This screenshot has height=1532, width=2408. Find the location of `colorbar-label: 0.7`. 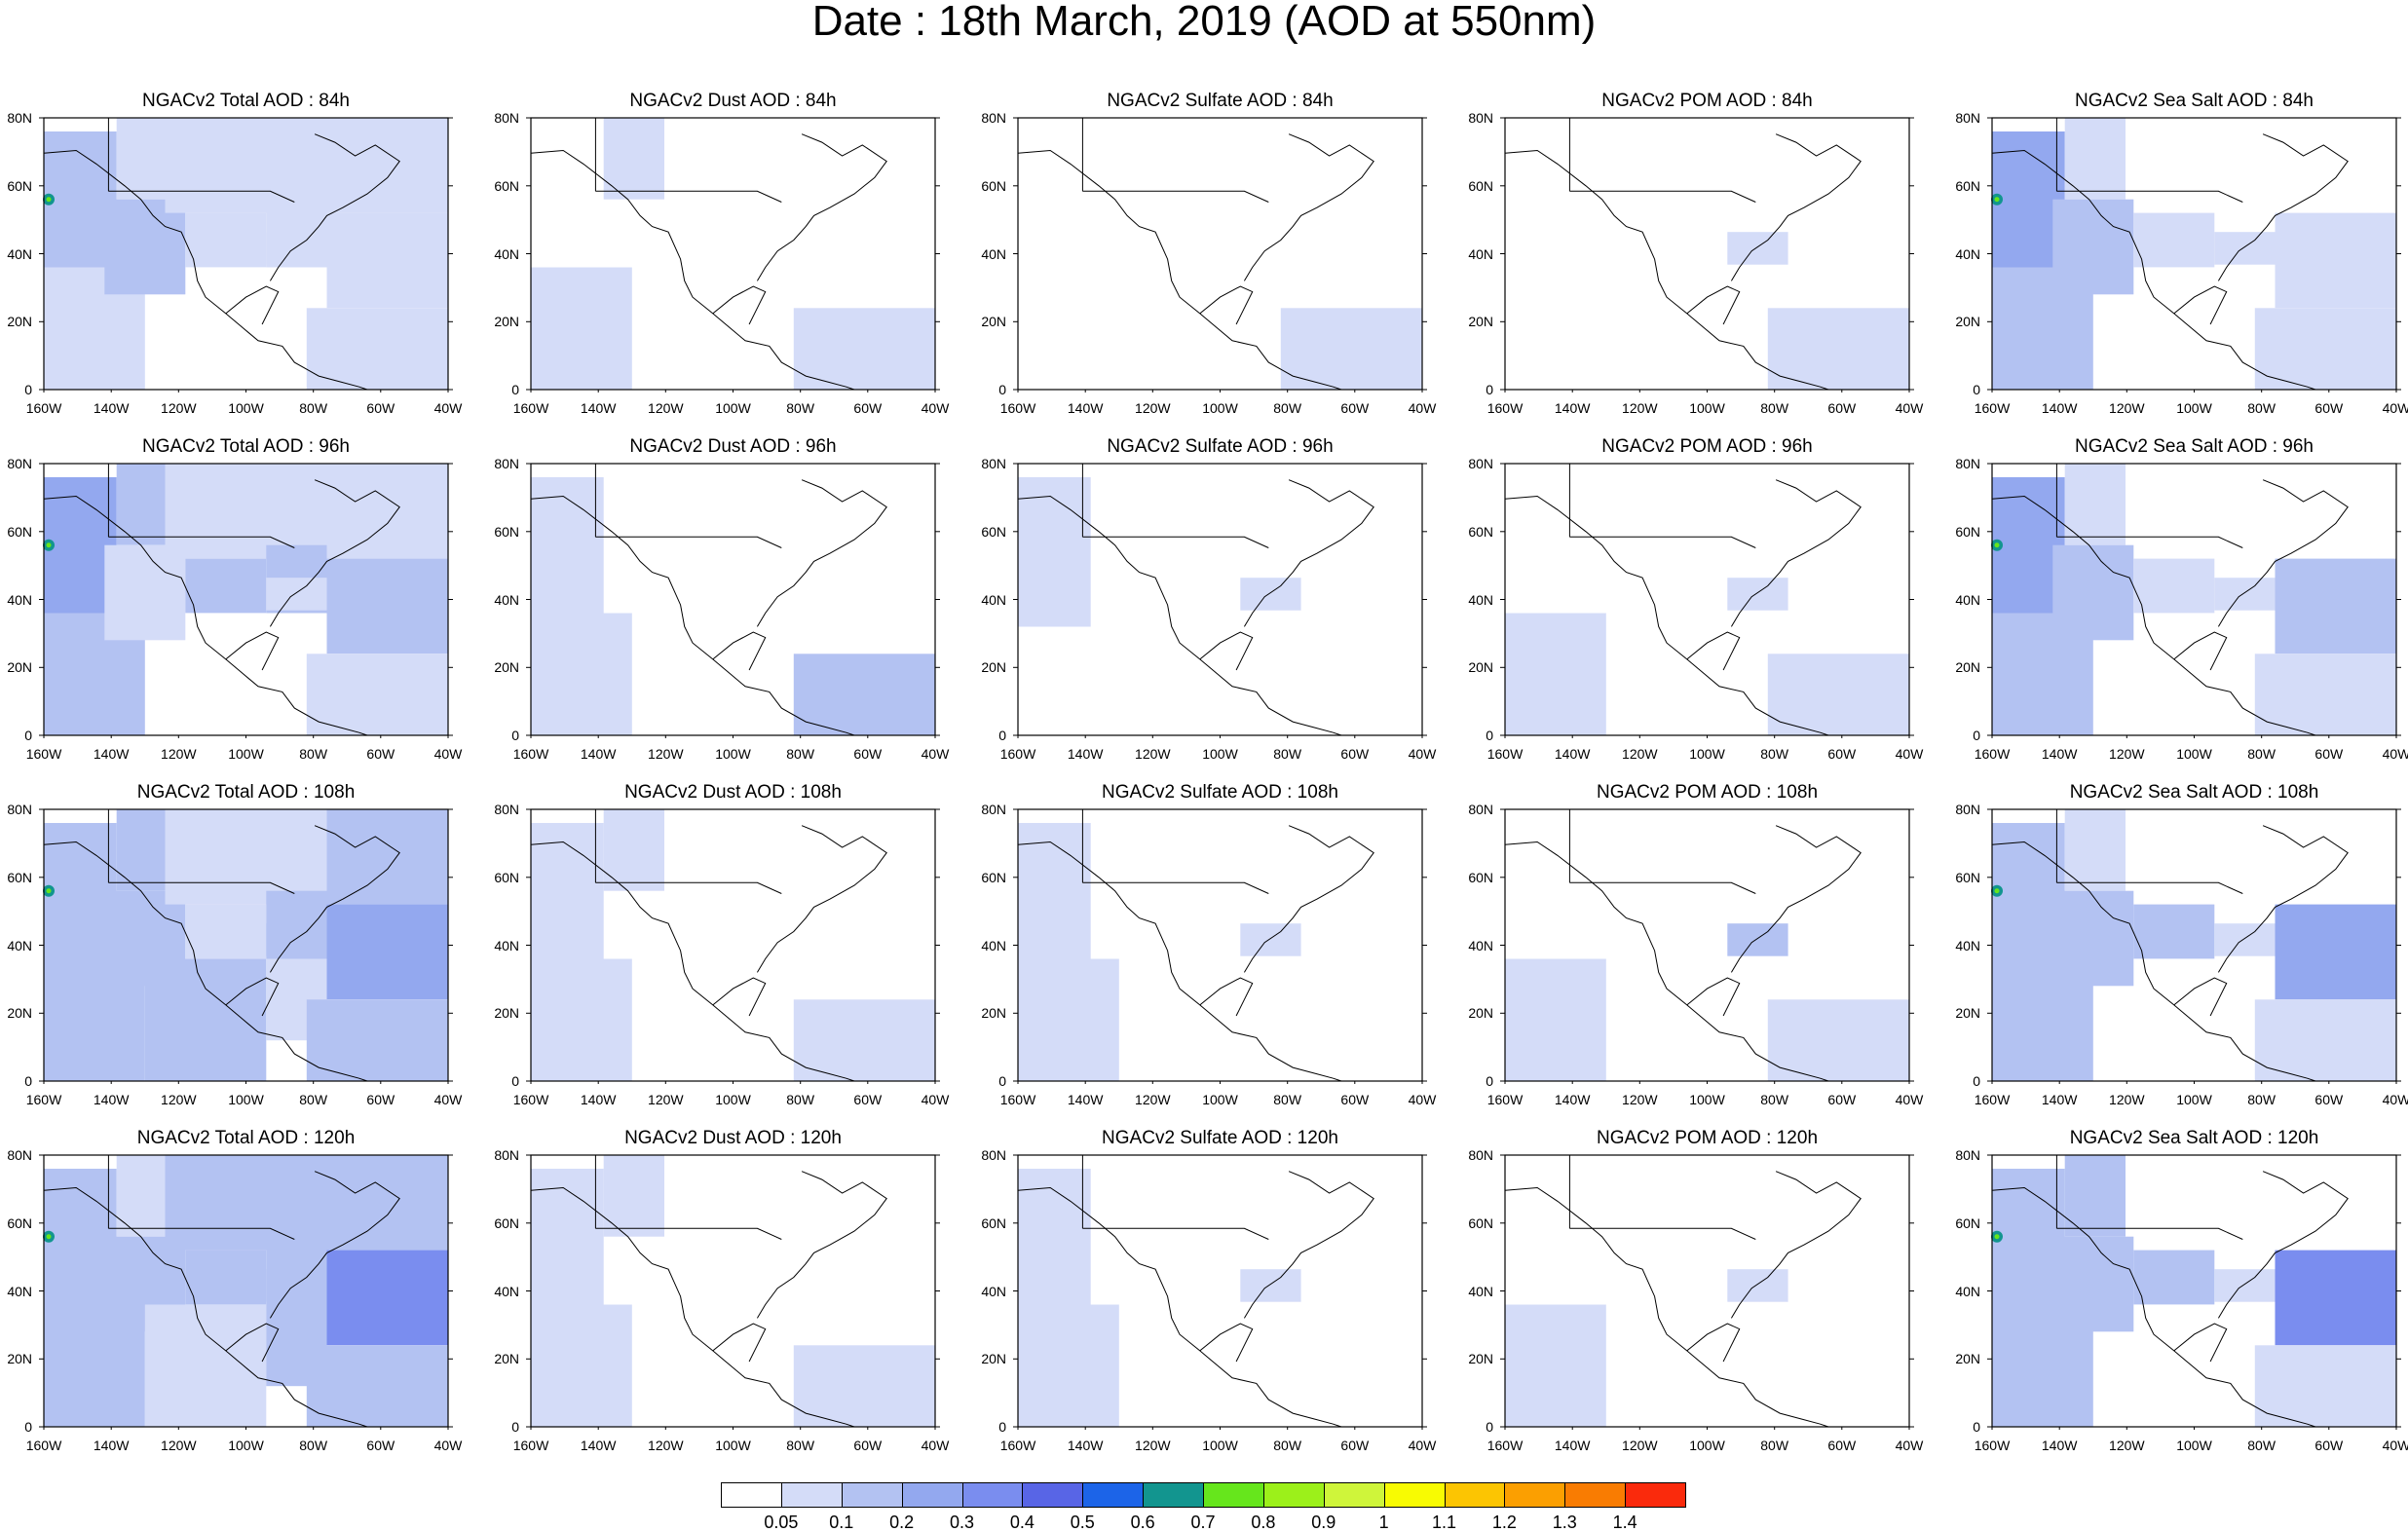

colorbar-label: 0.7 is located at coordinates (1203, 1522).